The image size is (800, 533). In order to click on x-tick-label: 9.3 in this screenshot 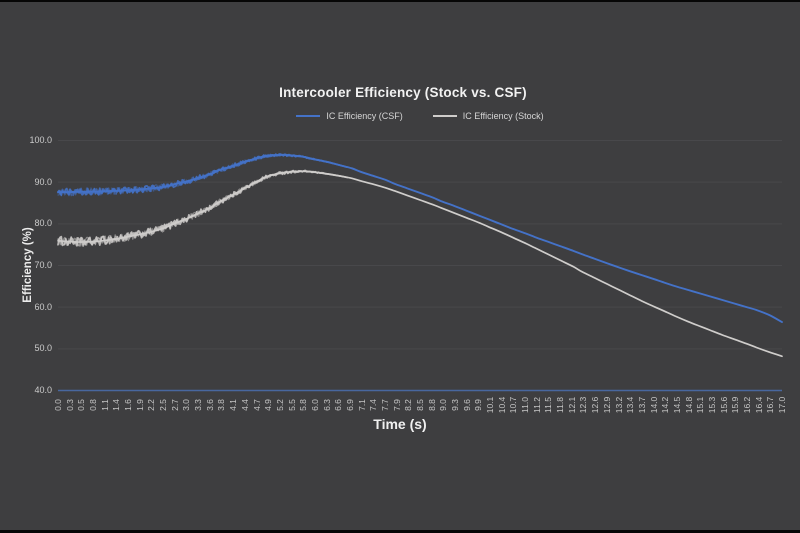, I will do `click(455, 405)`.